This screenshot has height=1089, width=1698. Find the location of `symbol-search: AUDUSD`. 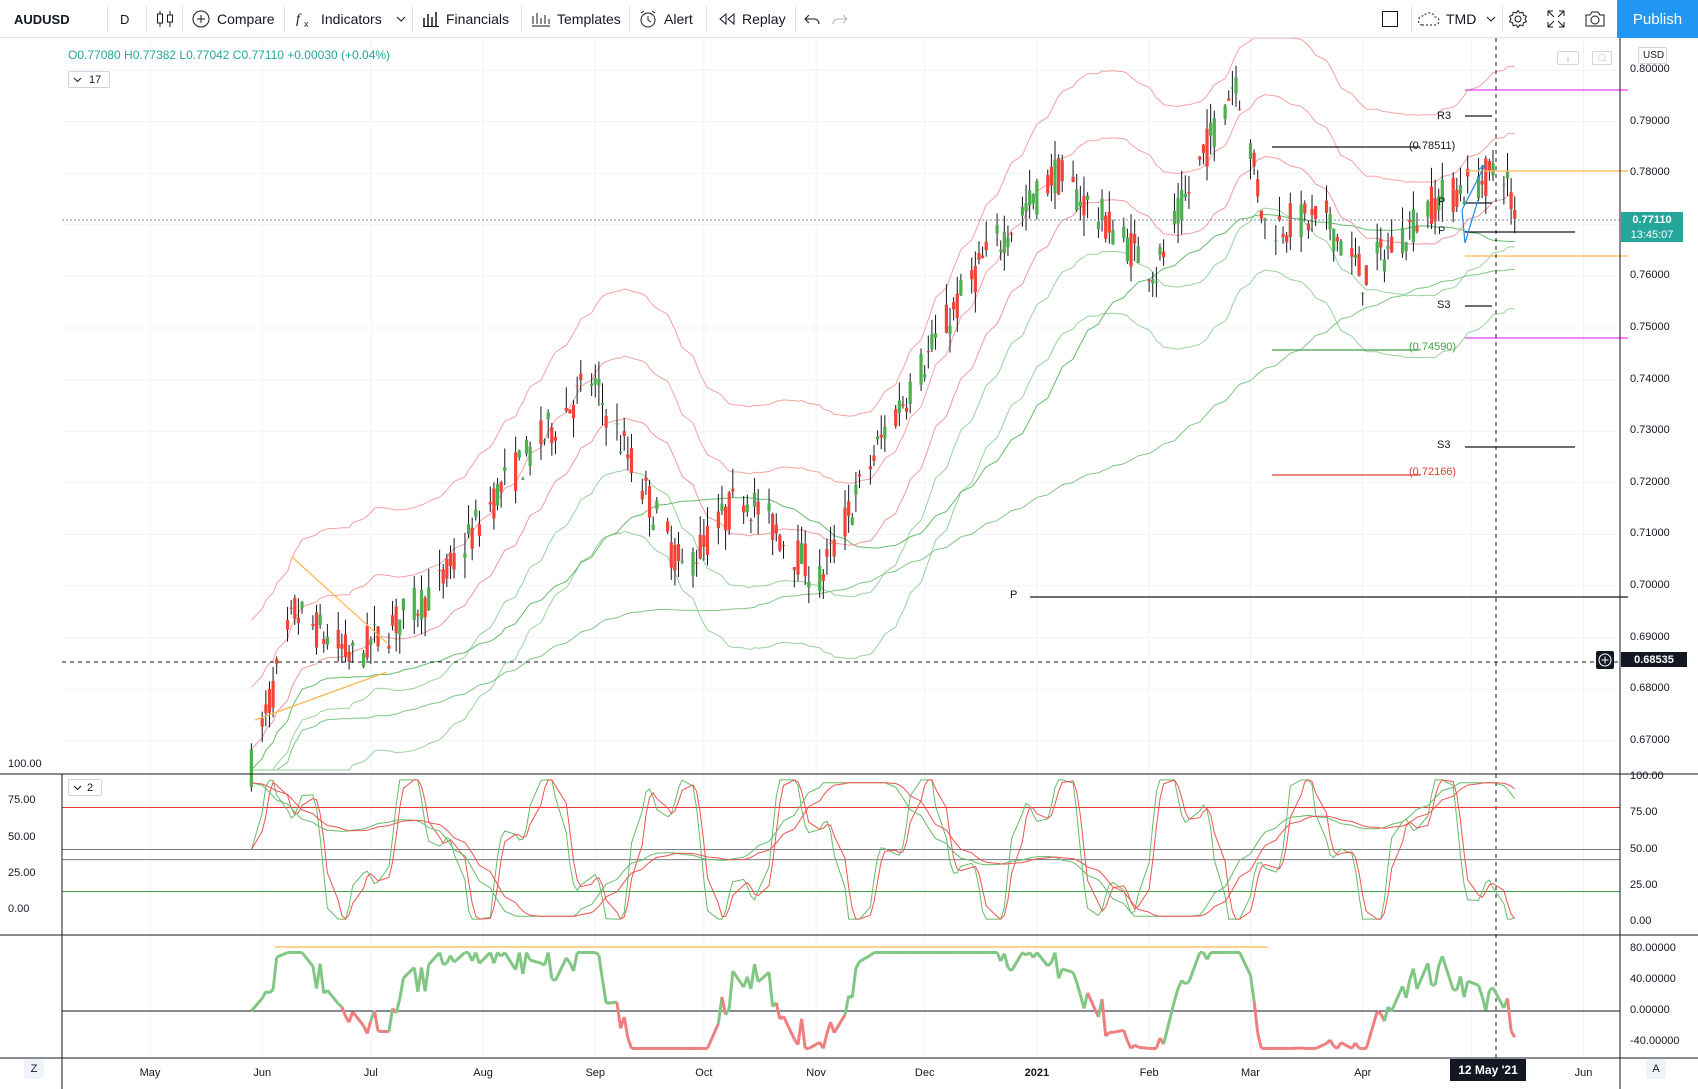

symbol-search: AUDUSD is located at coordinates (42, 19).